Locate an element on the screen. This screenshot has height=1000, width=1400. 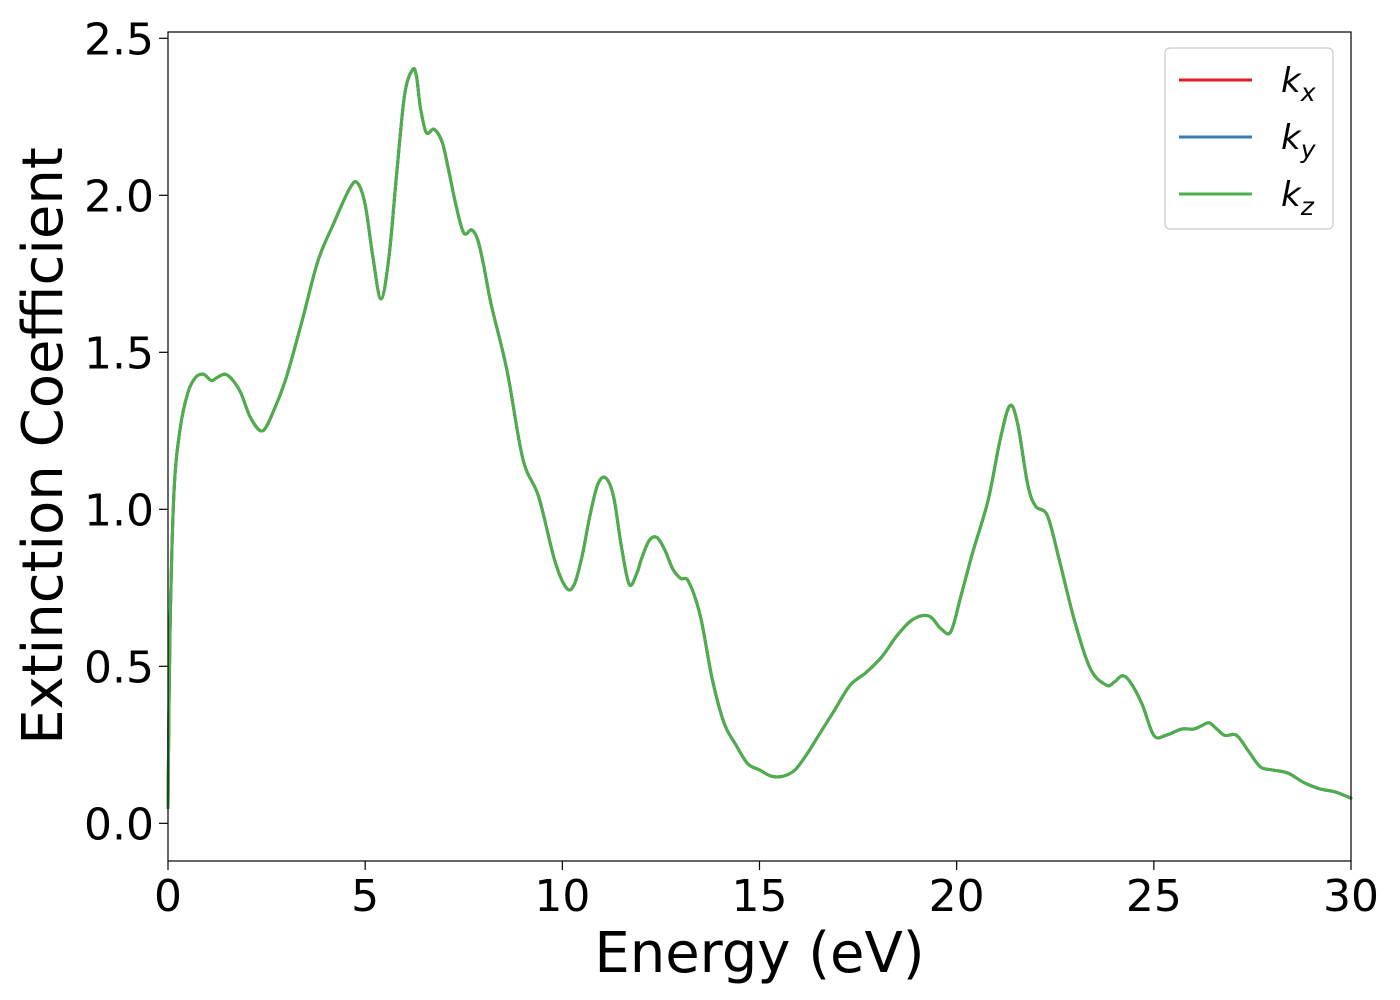
x-tick-label: 0 is located at coordinates (168, 896).